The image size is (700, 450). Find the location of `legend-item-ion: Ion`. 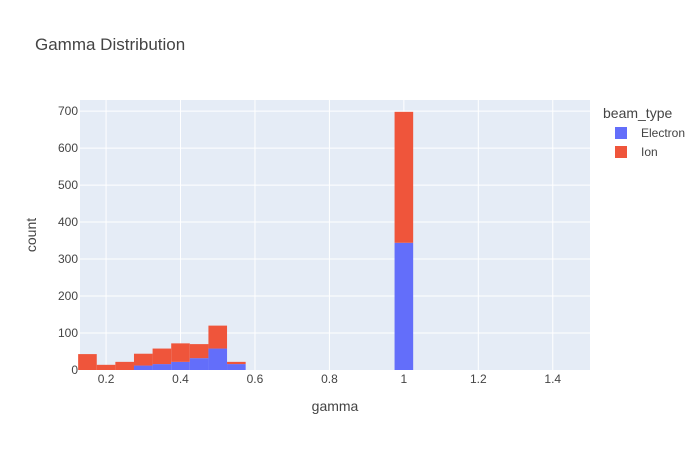

legend-item-ion: Ion is located at coordinates (636, 152).